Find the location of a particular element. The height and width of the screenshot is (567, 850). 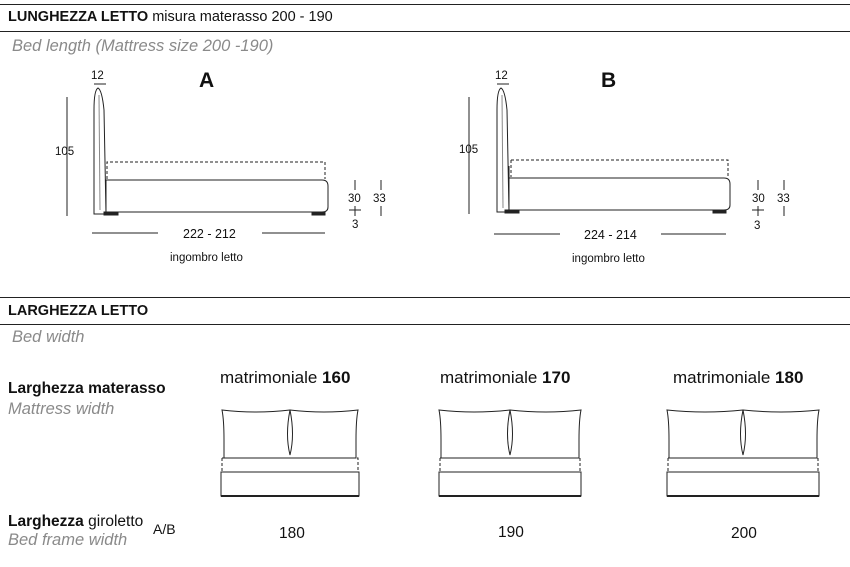

frame-width-label-bold: Larghezza is located at coordinates (46, 521).